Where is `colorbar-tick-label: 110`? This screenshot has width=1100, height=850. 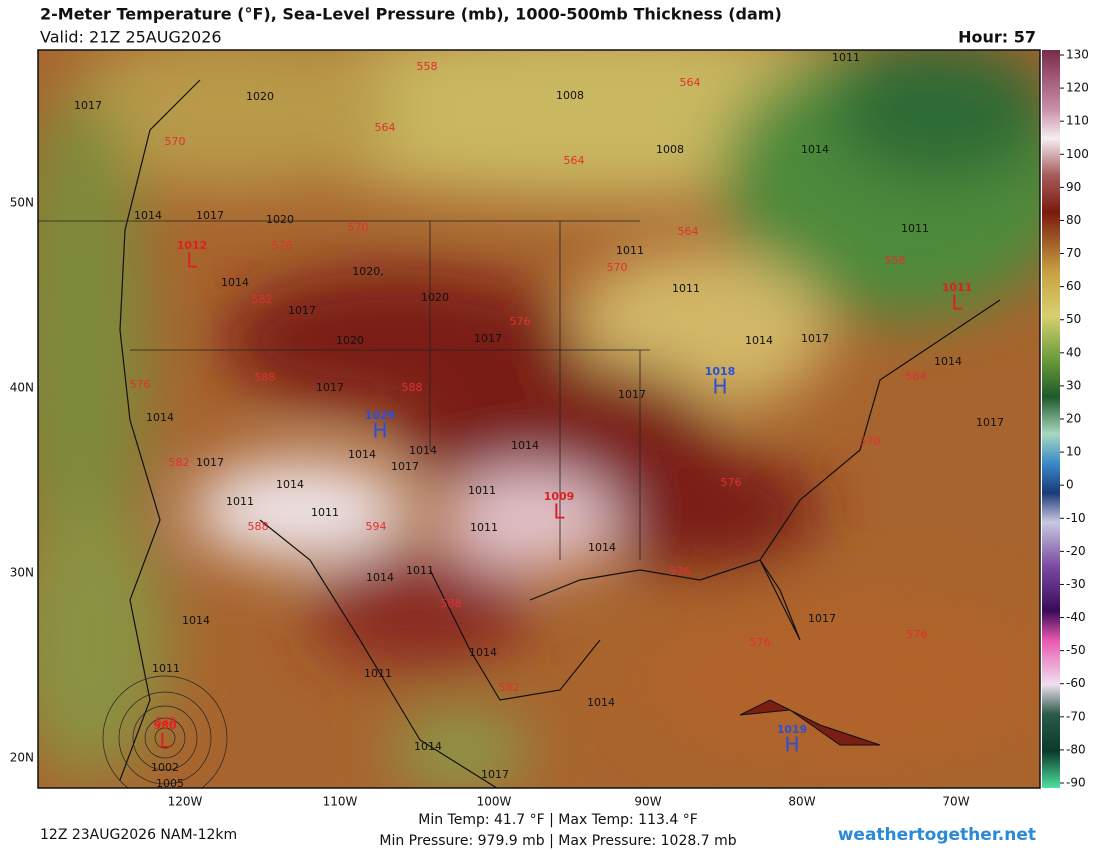 colorbar-tick-label: 110 is located at coordinates (1077, 121).